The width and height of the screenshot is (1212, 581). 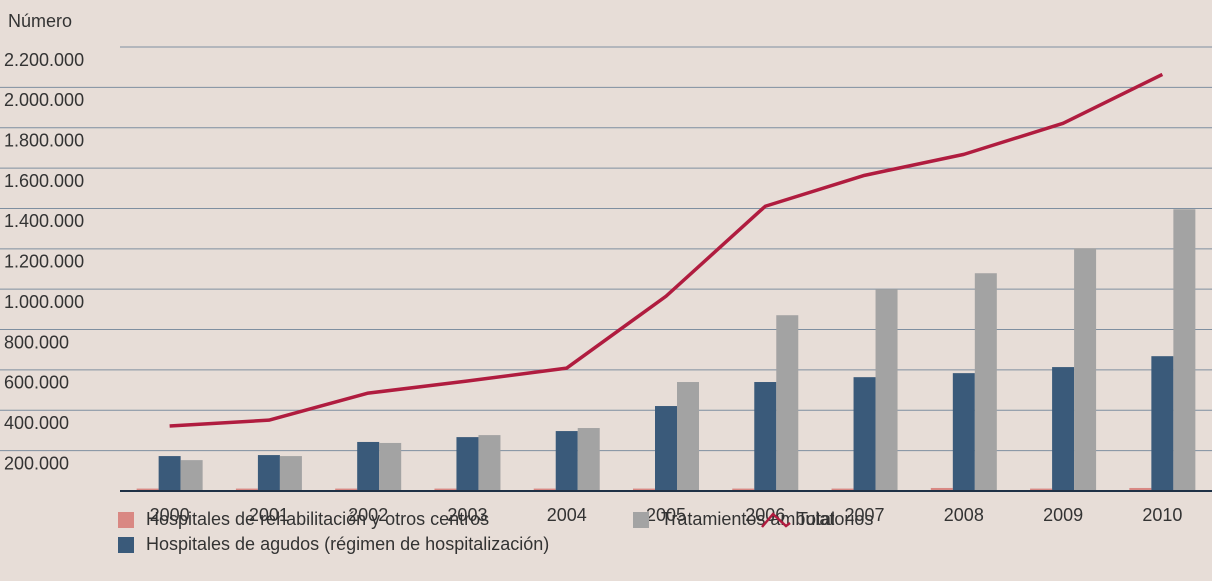 I want to click on y-tick-label: 1.200.000, so click(x=44, y=262).